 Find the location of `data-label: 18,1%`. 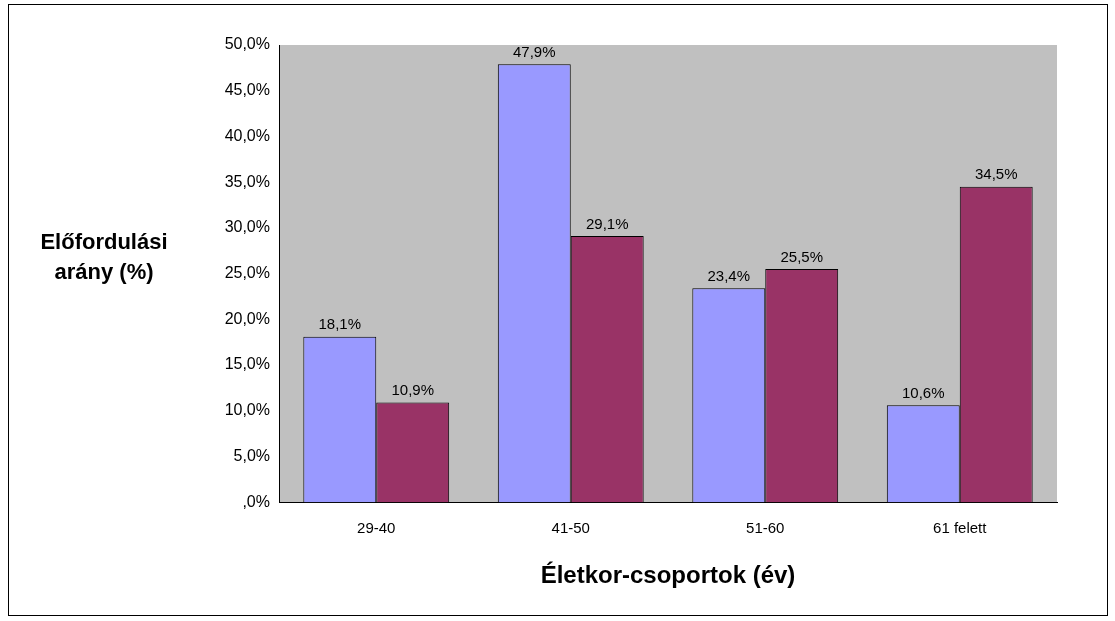

data-label: 18,1% is located at coordinates (340, 324).